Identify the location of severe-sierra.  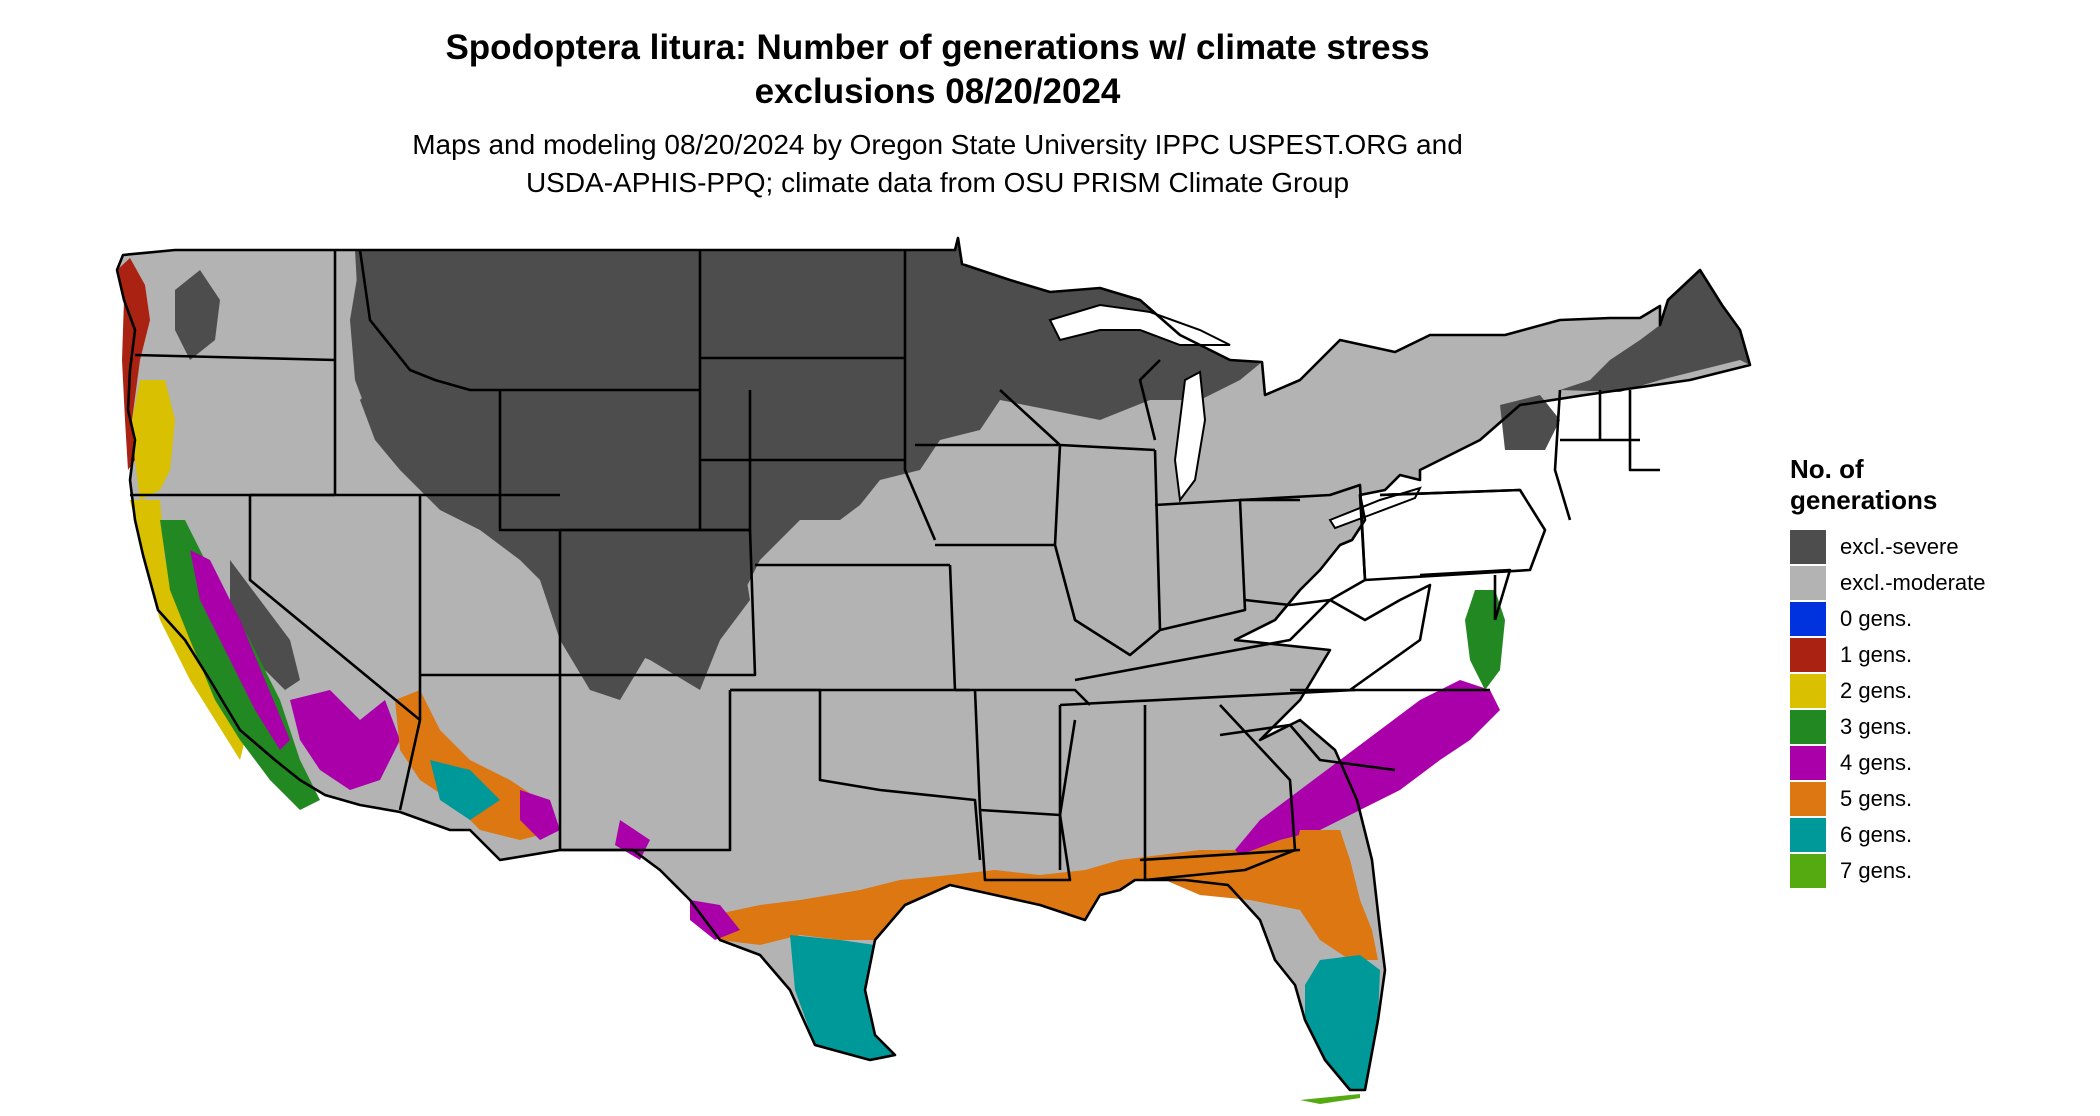
(265, 625).